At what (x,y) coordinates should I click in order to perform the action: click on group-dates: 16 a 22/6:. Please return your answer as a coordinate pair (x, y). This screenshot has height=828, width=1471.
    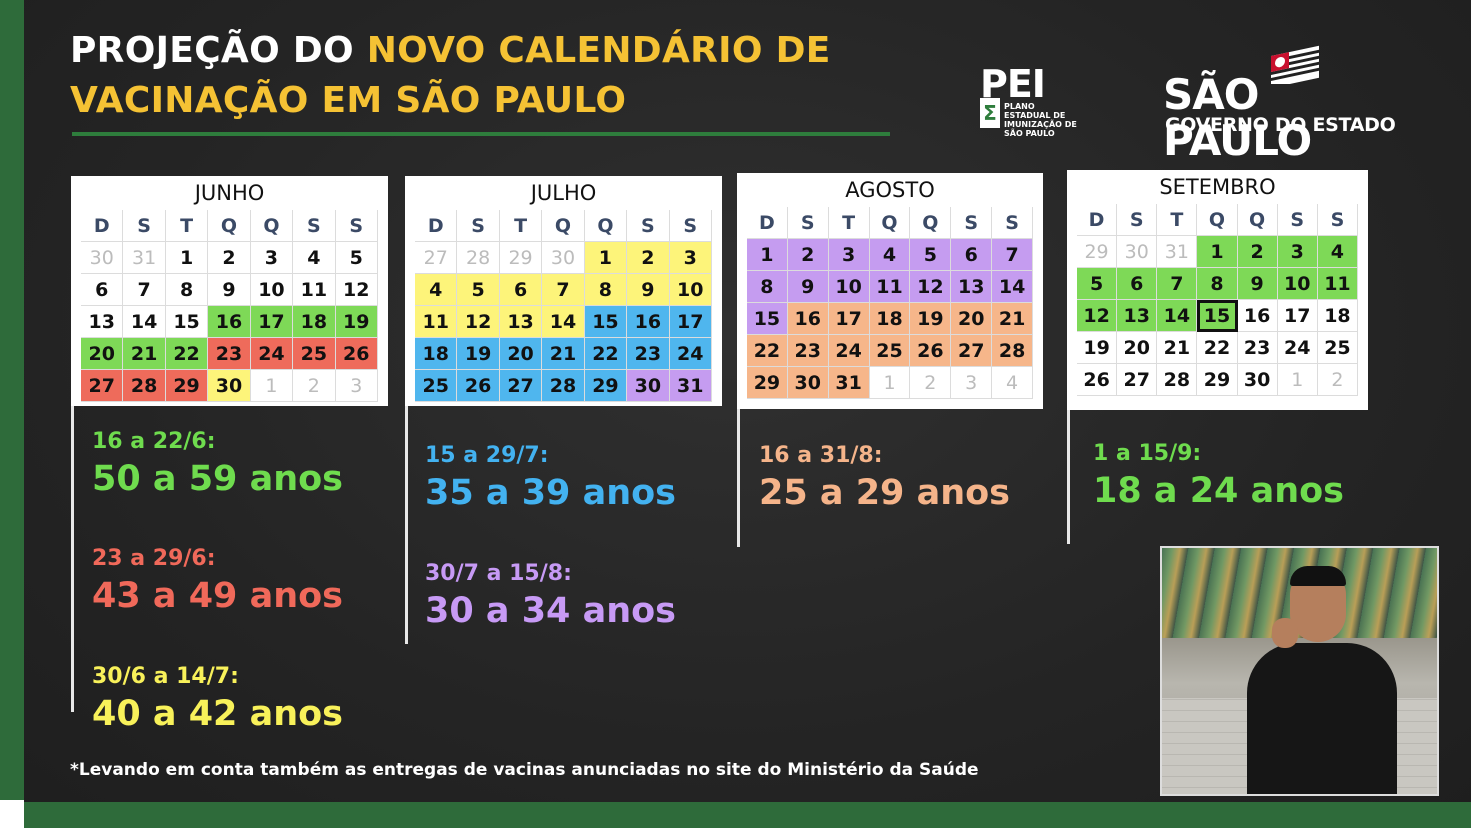
    Looking at the image, I should click on (154, 441).